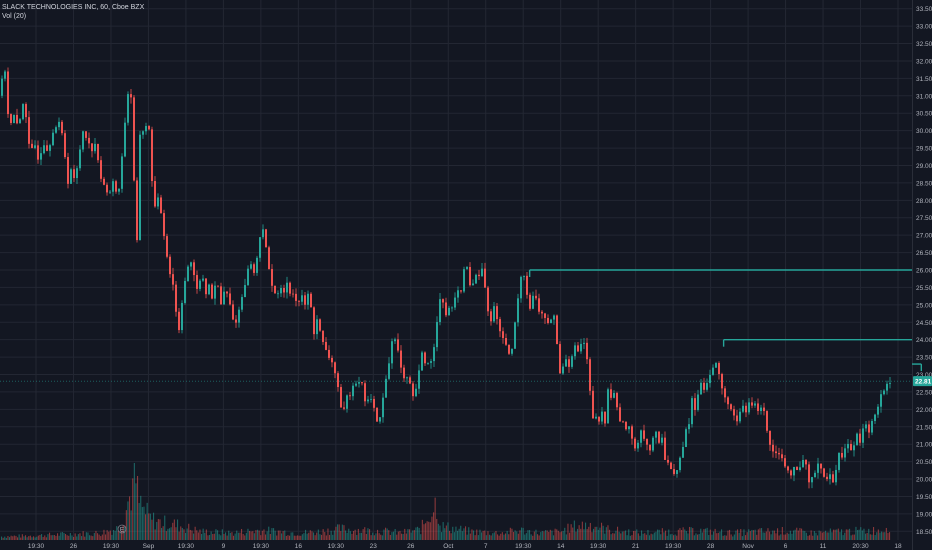  I want to click on x-tick-label: 19:30, so click(36, 546).